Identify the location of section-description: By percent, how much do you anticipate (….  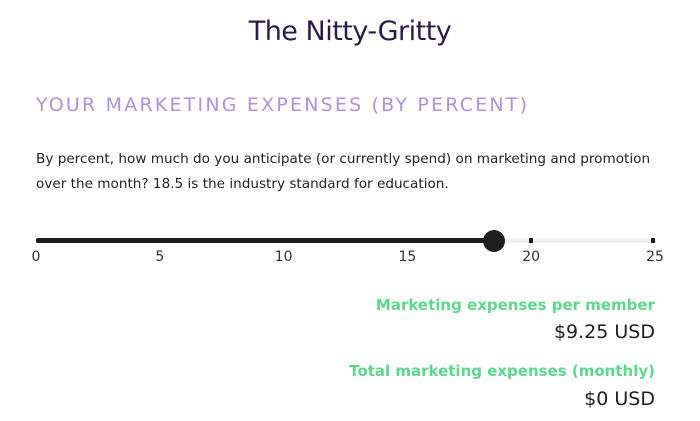
(343, 171).